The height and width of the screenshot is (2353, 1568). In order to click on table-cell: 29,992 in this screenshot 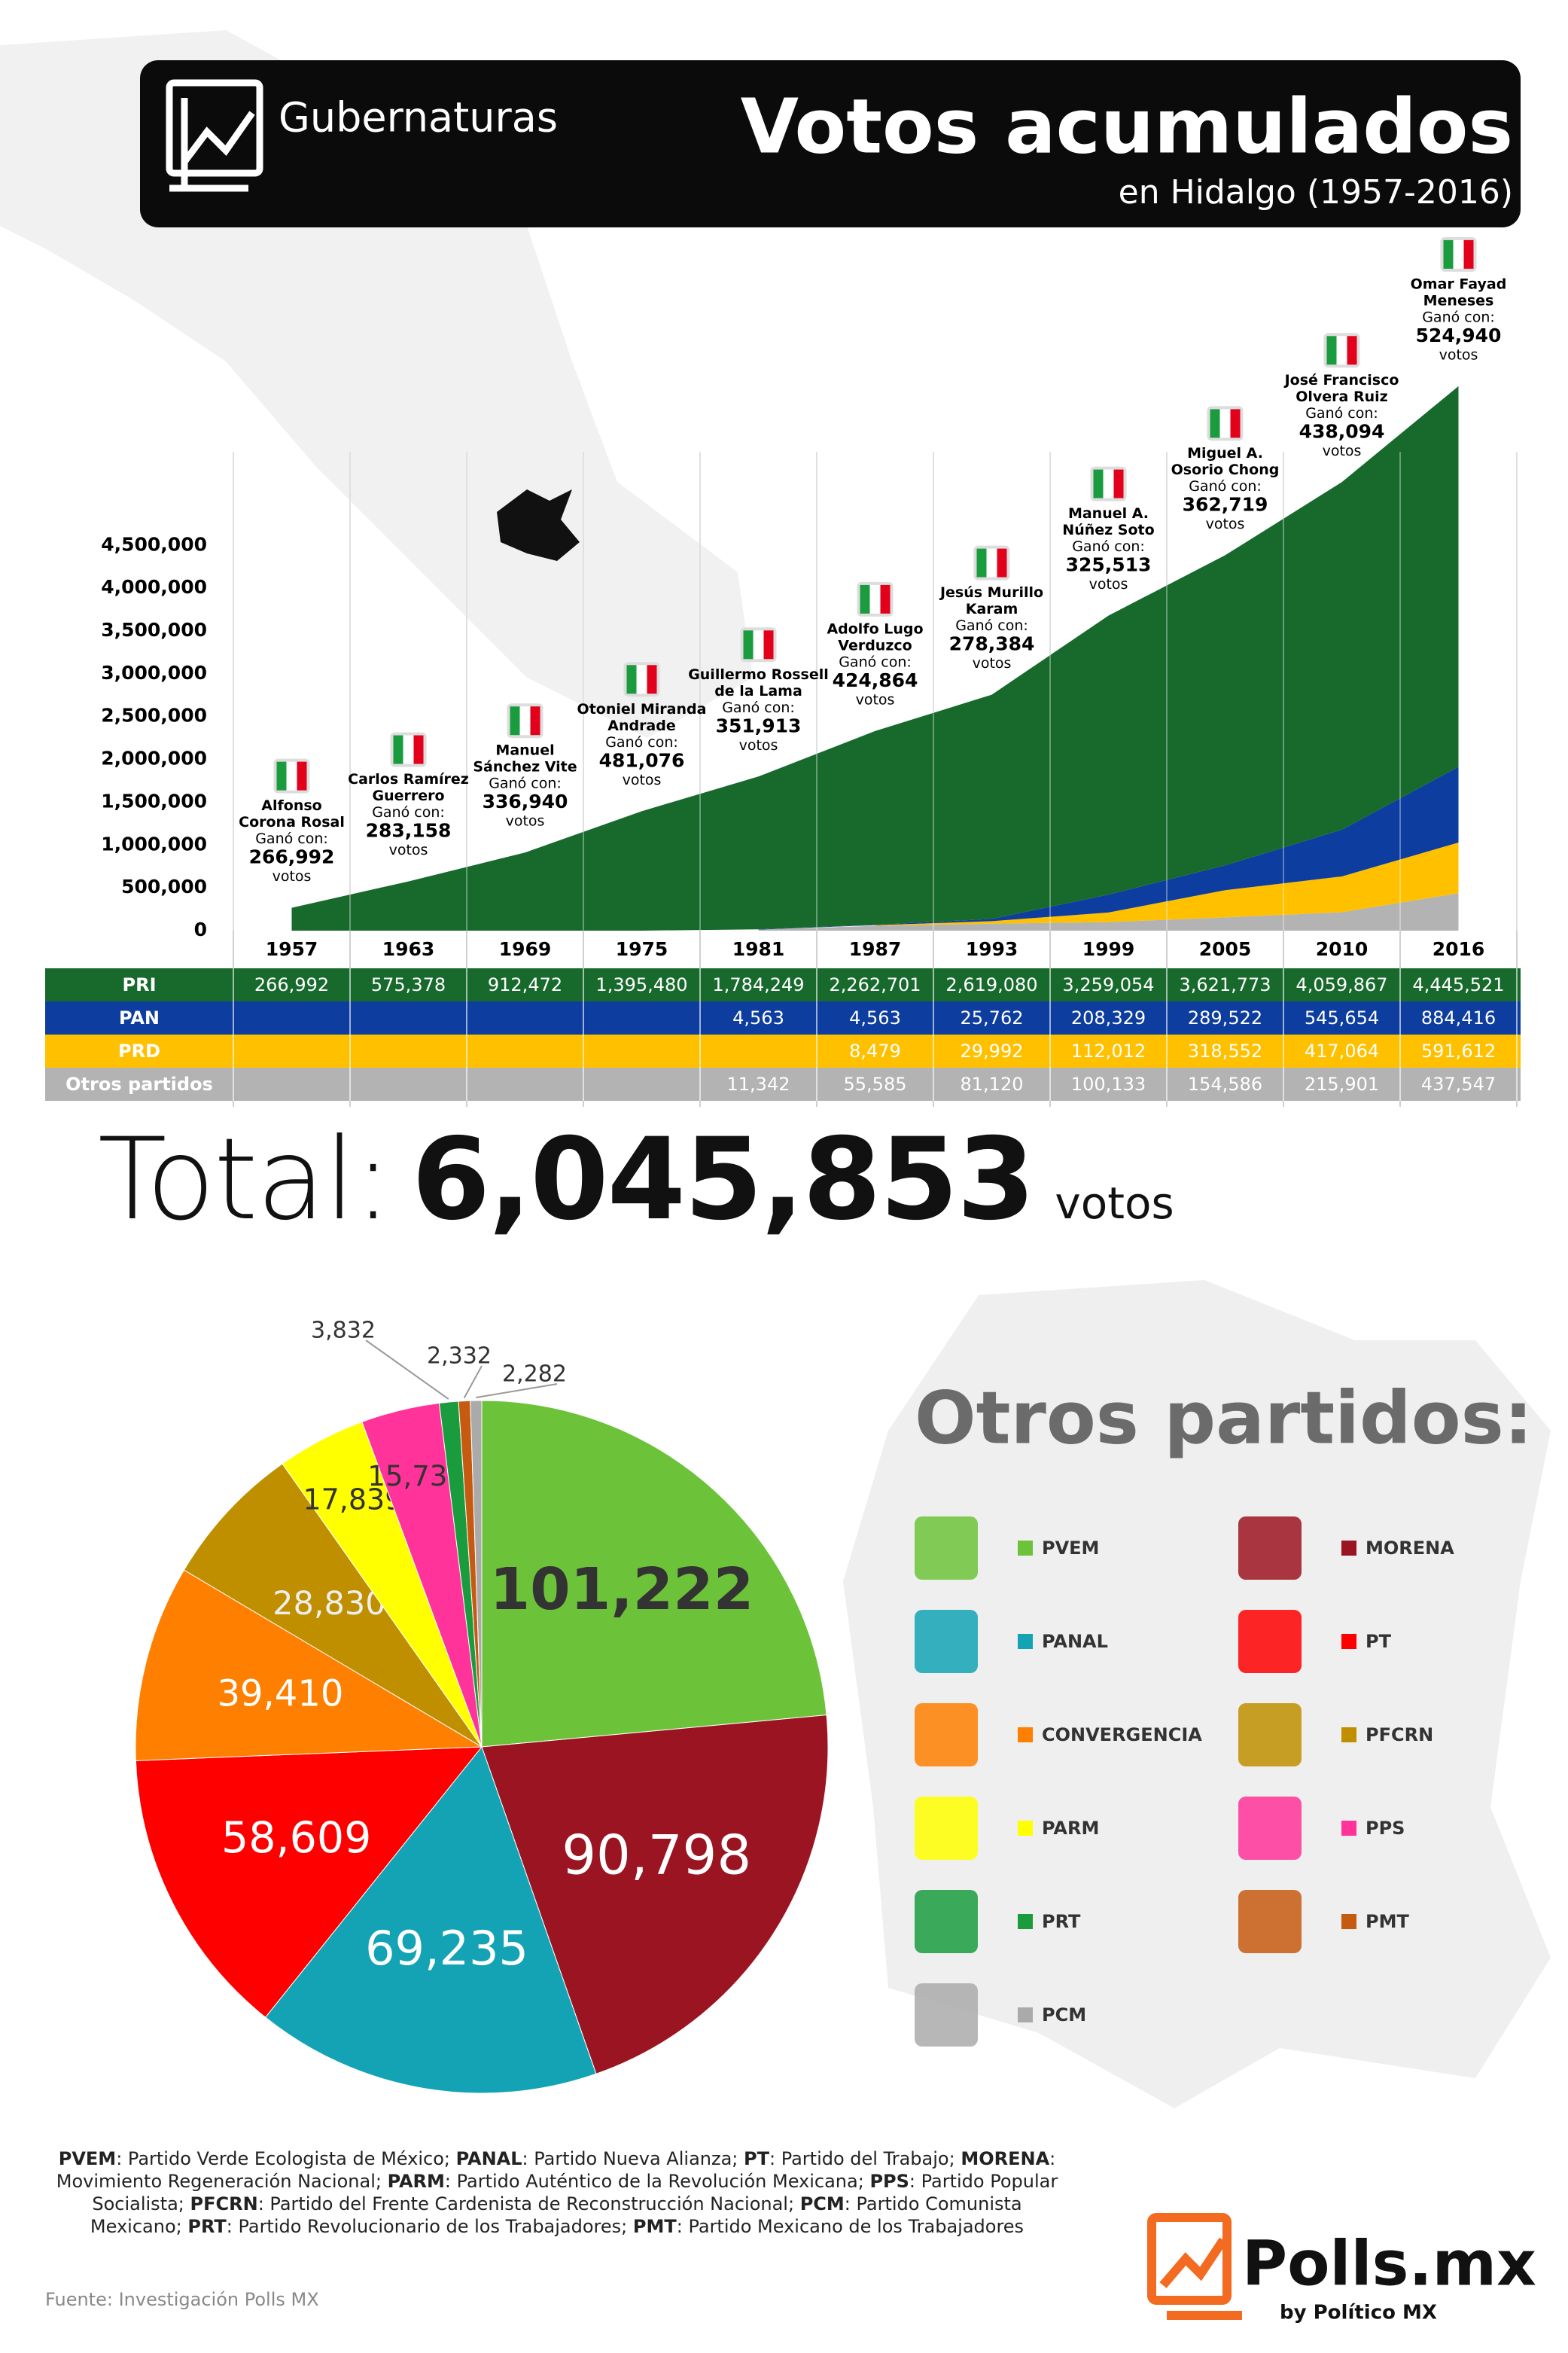, I will do `click(992, 1051)`.